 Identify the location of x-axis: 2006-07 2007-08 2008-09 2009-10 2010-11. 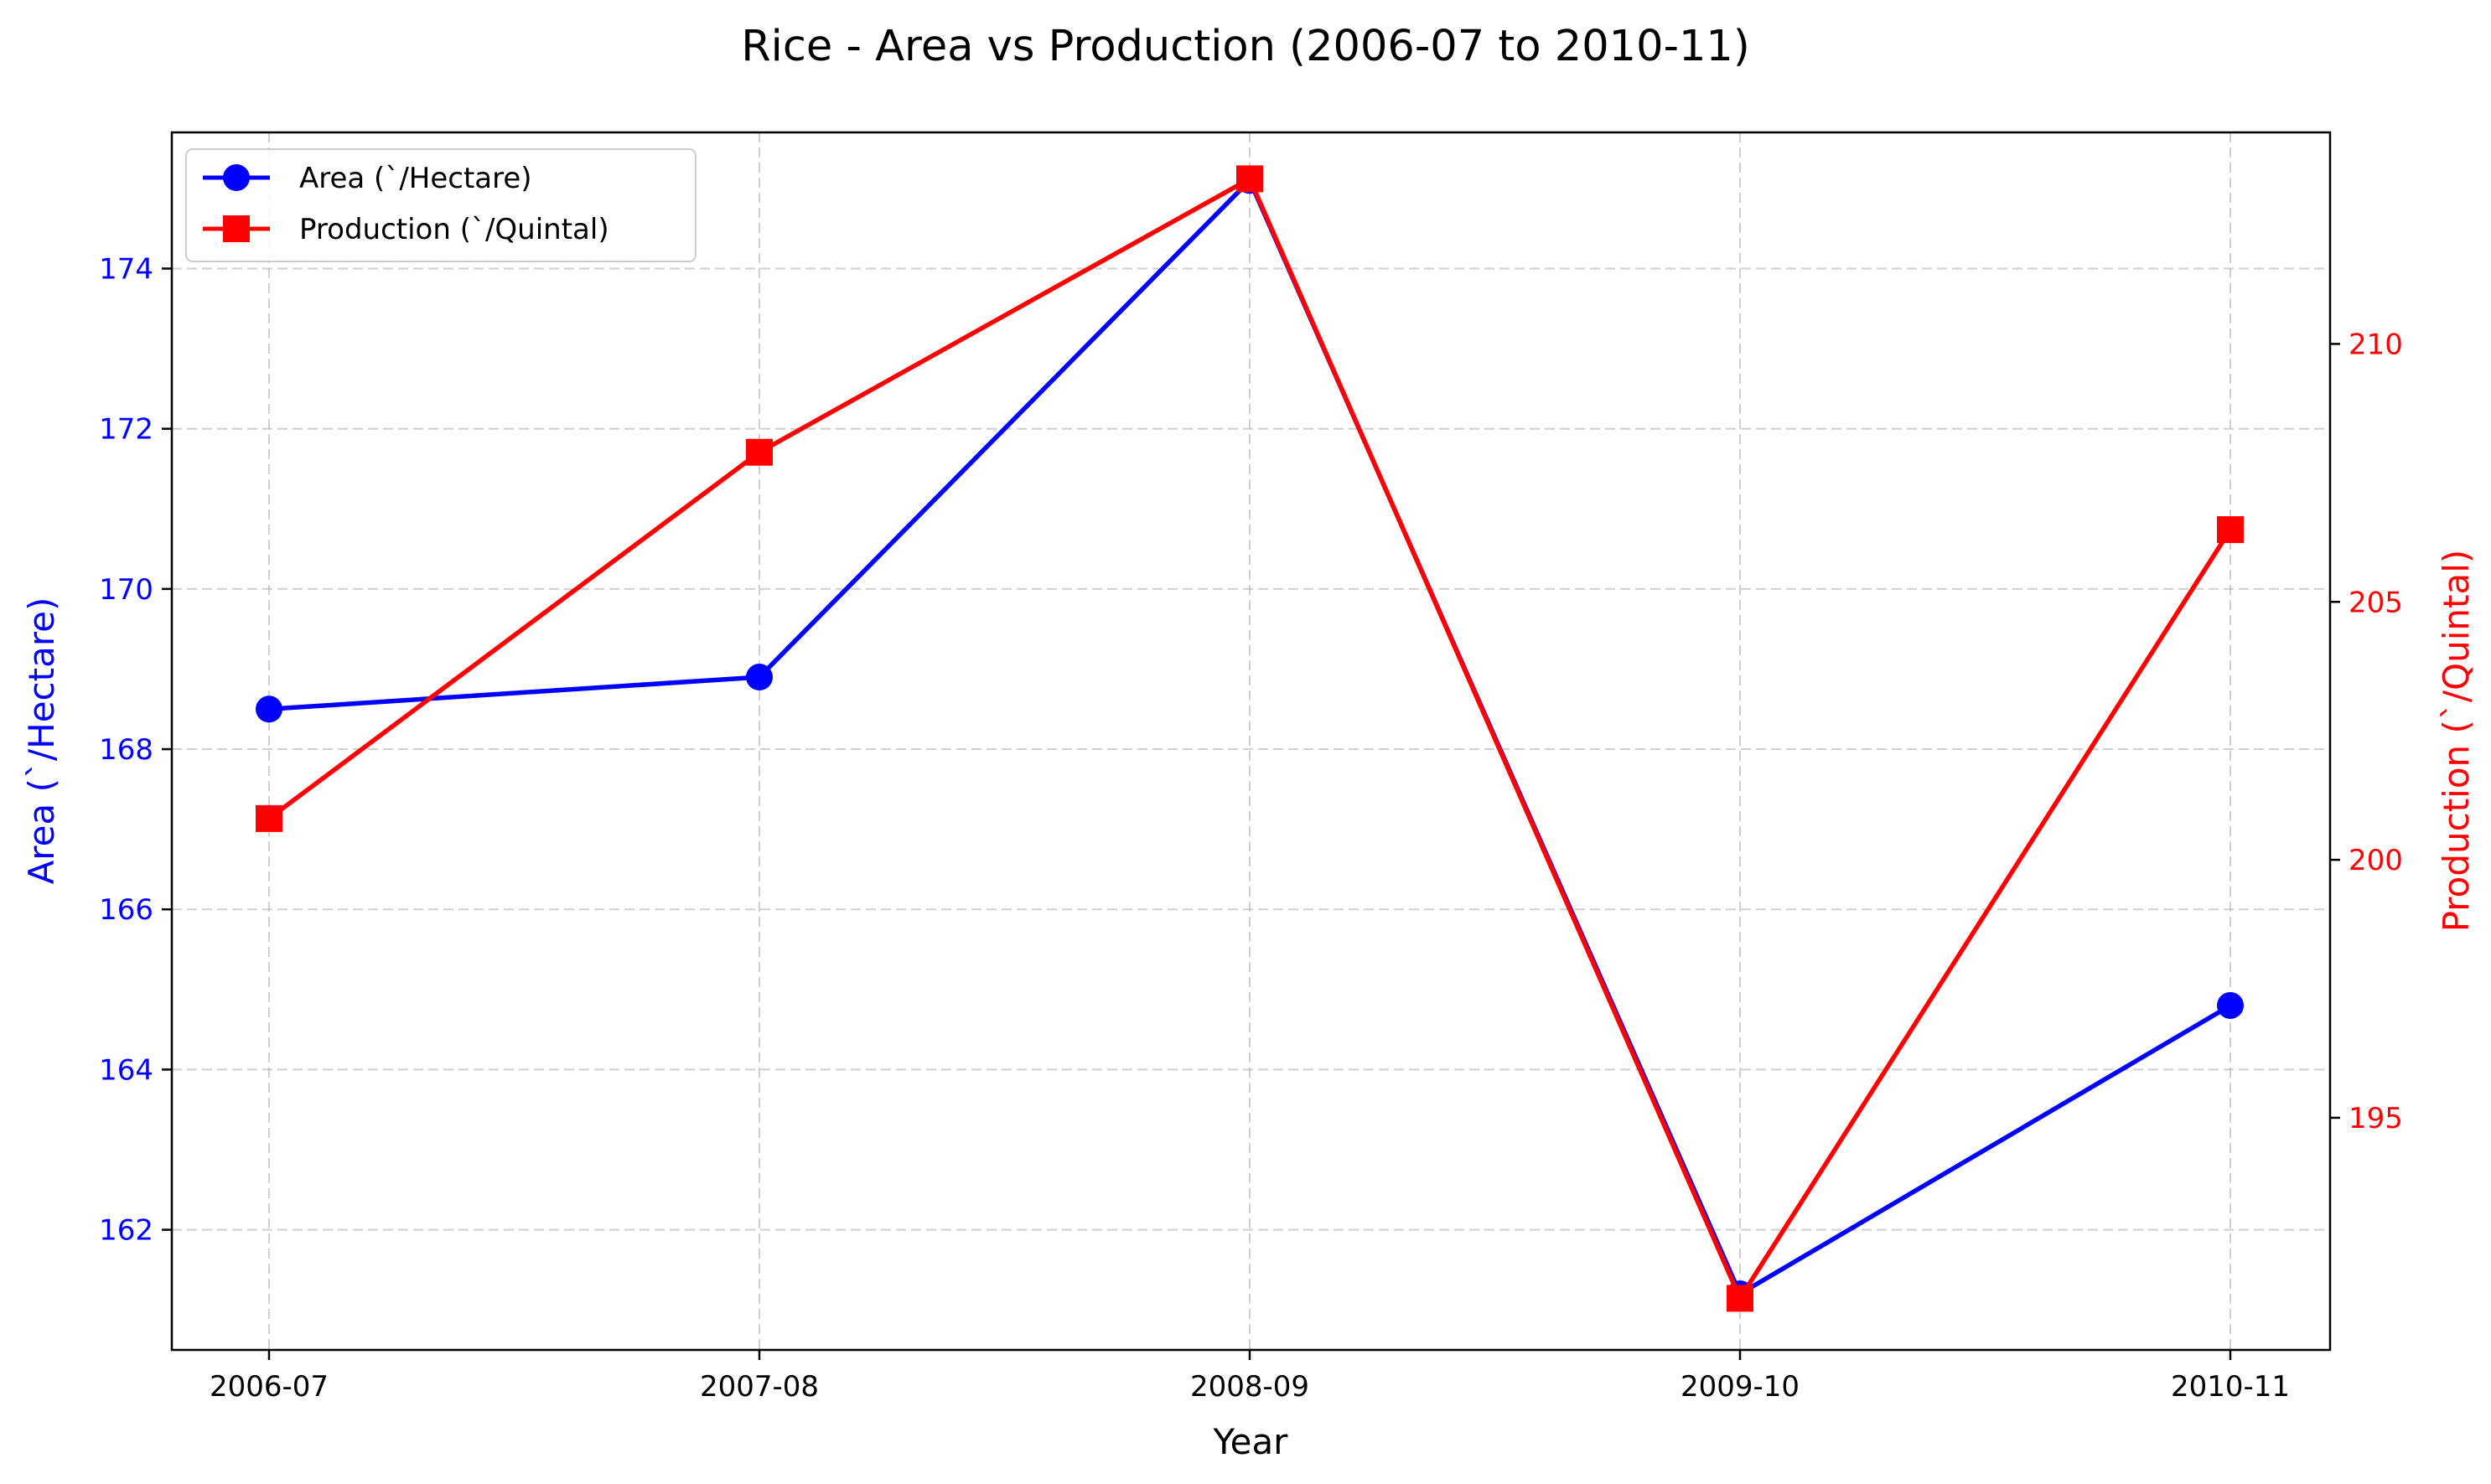
(1250, 1377).